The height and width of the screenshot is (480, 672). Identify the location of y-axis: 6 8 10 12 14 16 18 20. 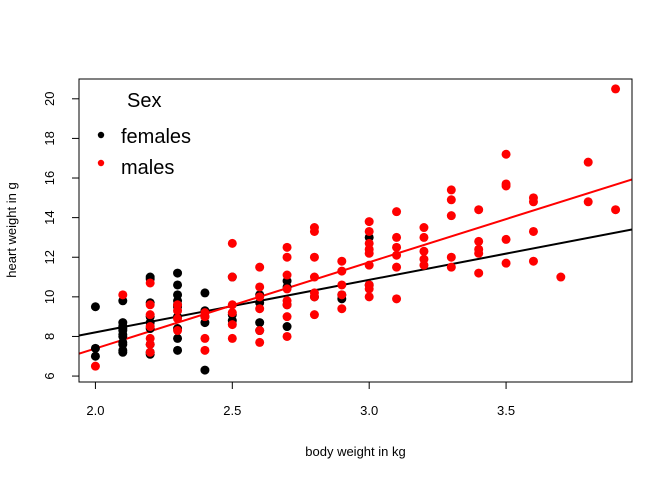
(61, 236).